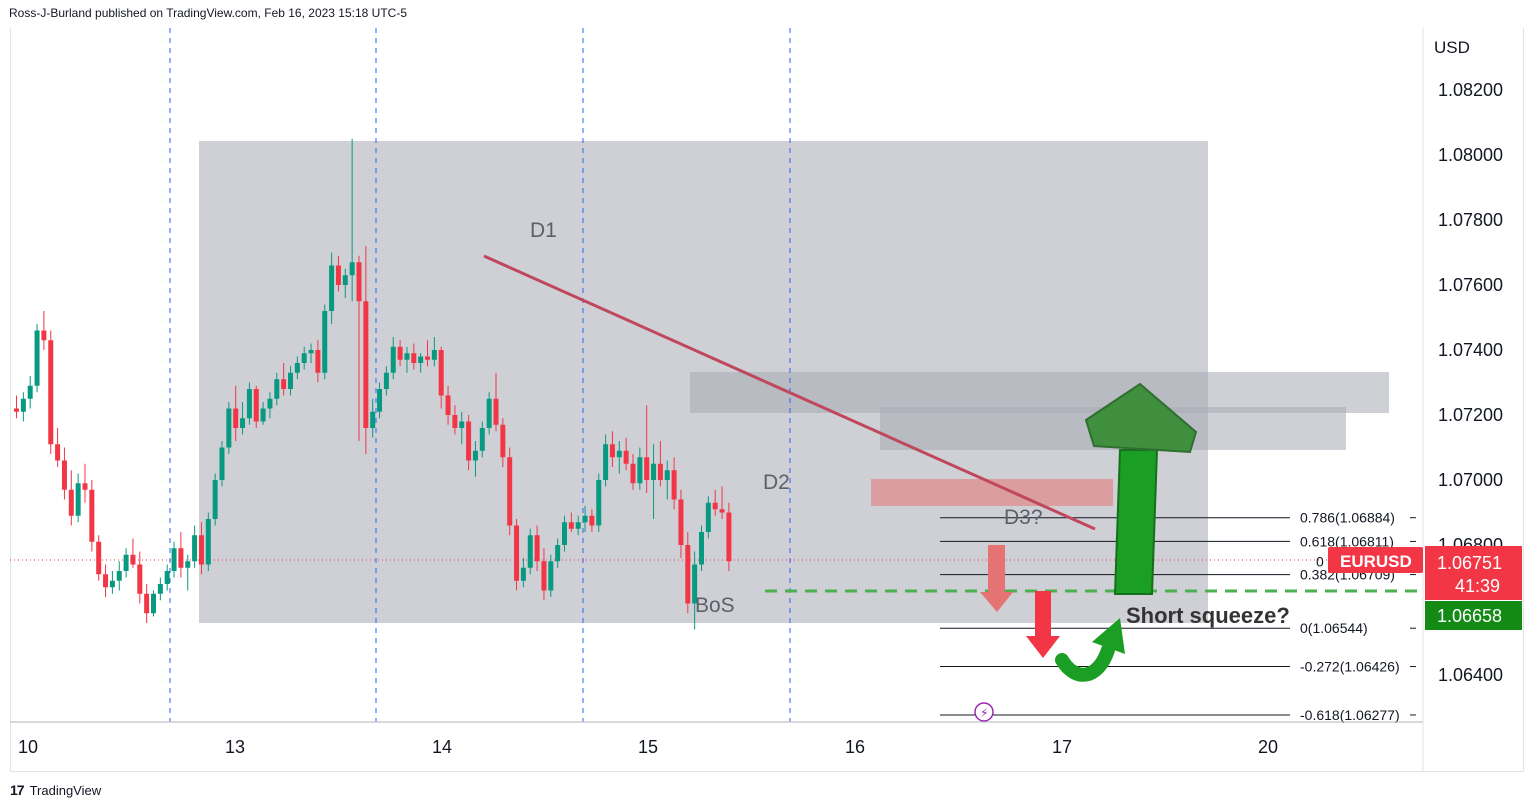 The height and width of the screenshot is (809, 1536). Describe the element at coordinates (17, 790) in the screenshot. I see `tradingview-logo-icon: 17` at that location.